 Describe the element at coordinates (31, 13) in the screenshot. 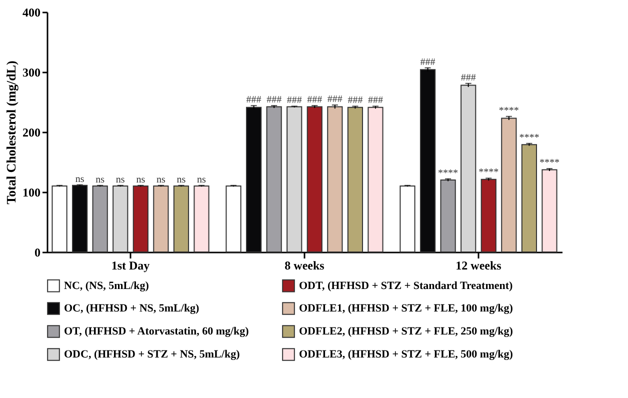

I see `y-tick-label: 400` at that location.